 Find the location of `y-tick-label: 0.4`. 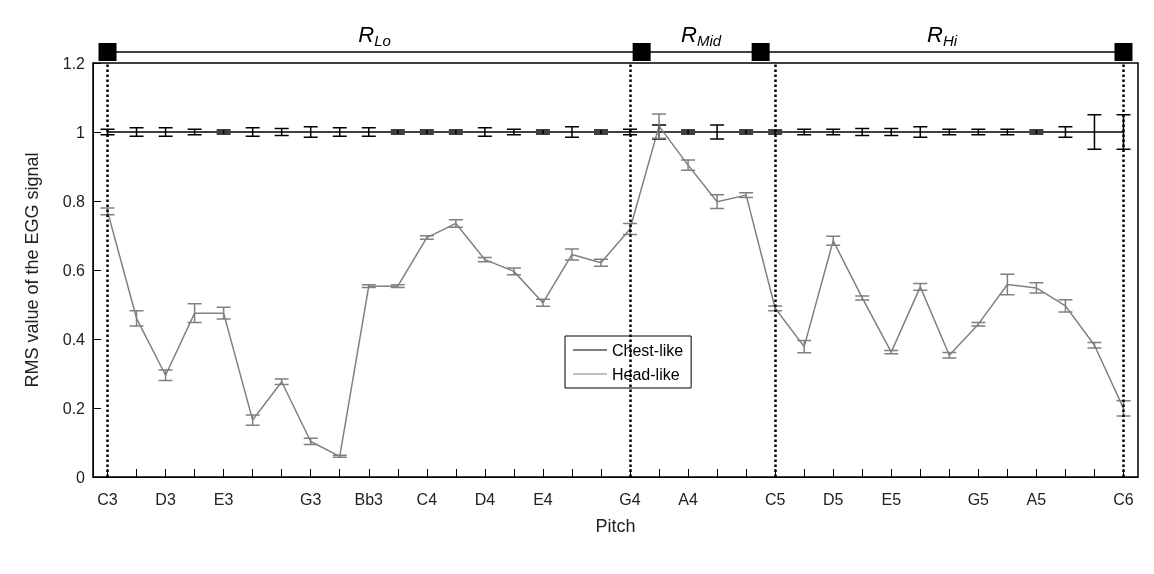

y-tick-label: 0.4 is located at coordinates (74, 339).